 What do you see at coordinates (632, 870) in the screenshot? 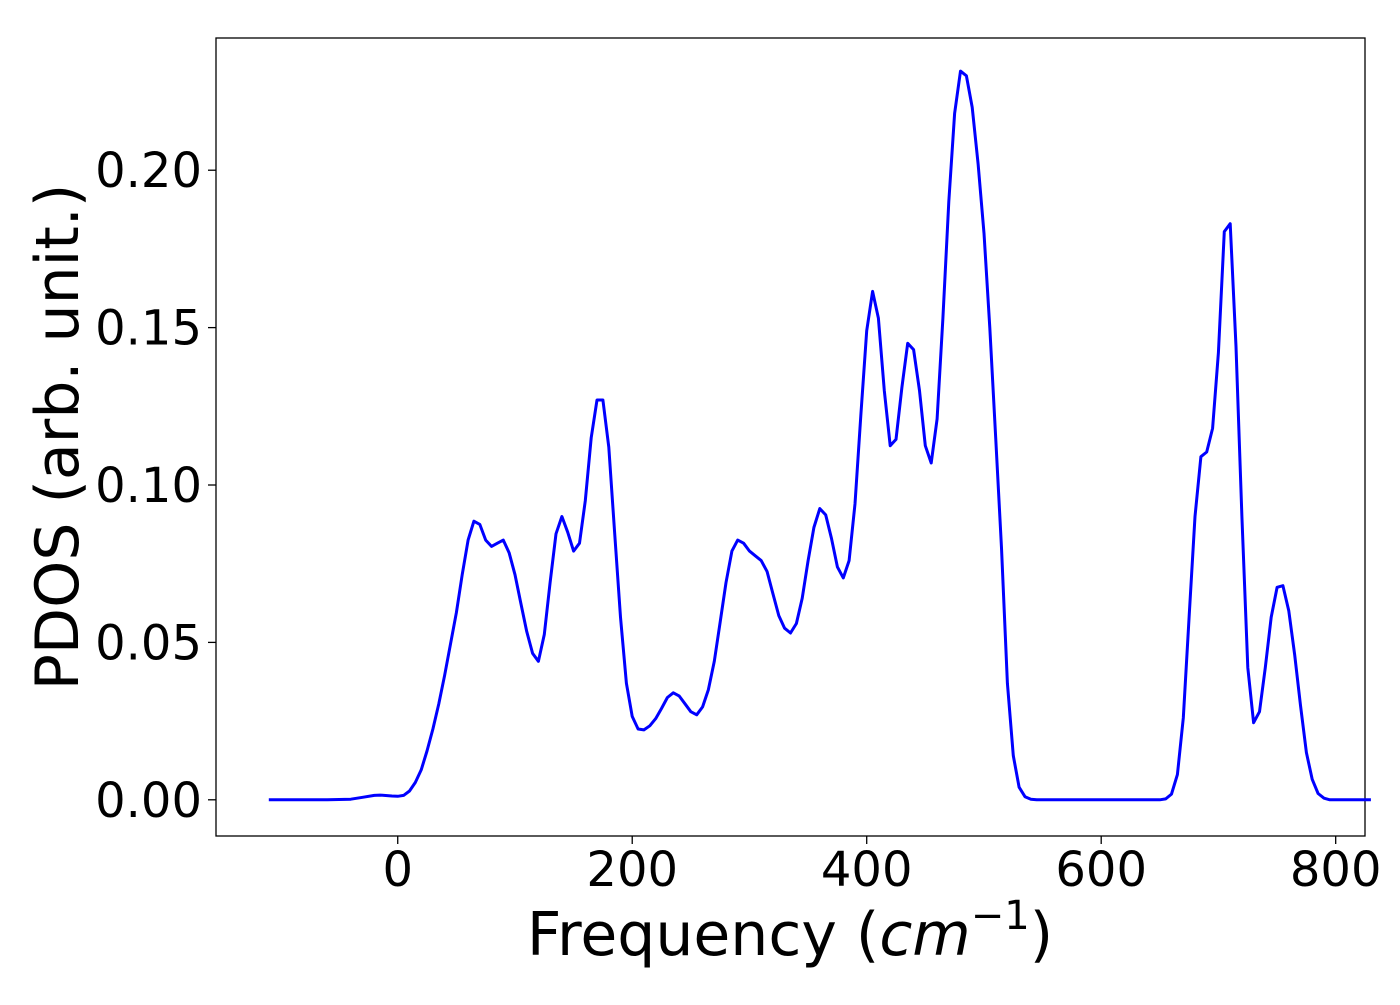
I see `x-tick-label: 200` at bounding box center [632, 870].